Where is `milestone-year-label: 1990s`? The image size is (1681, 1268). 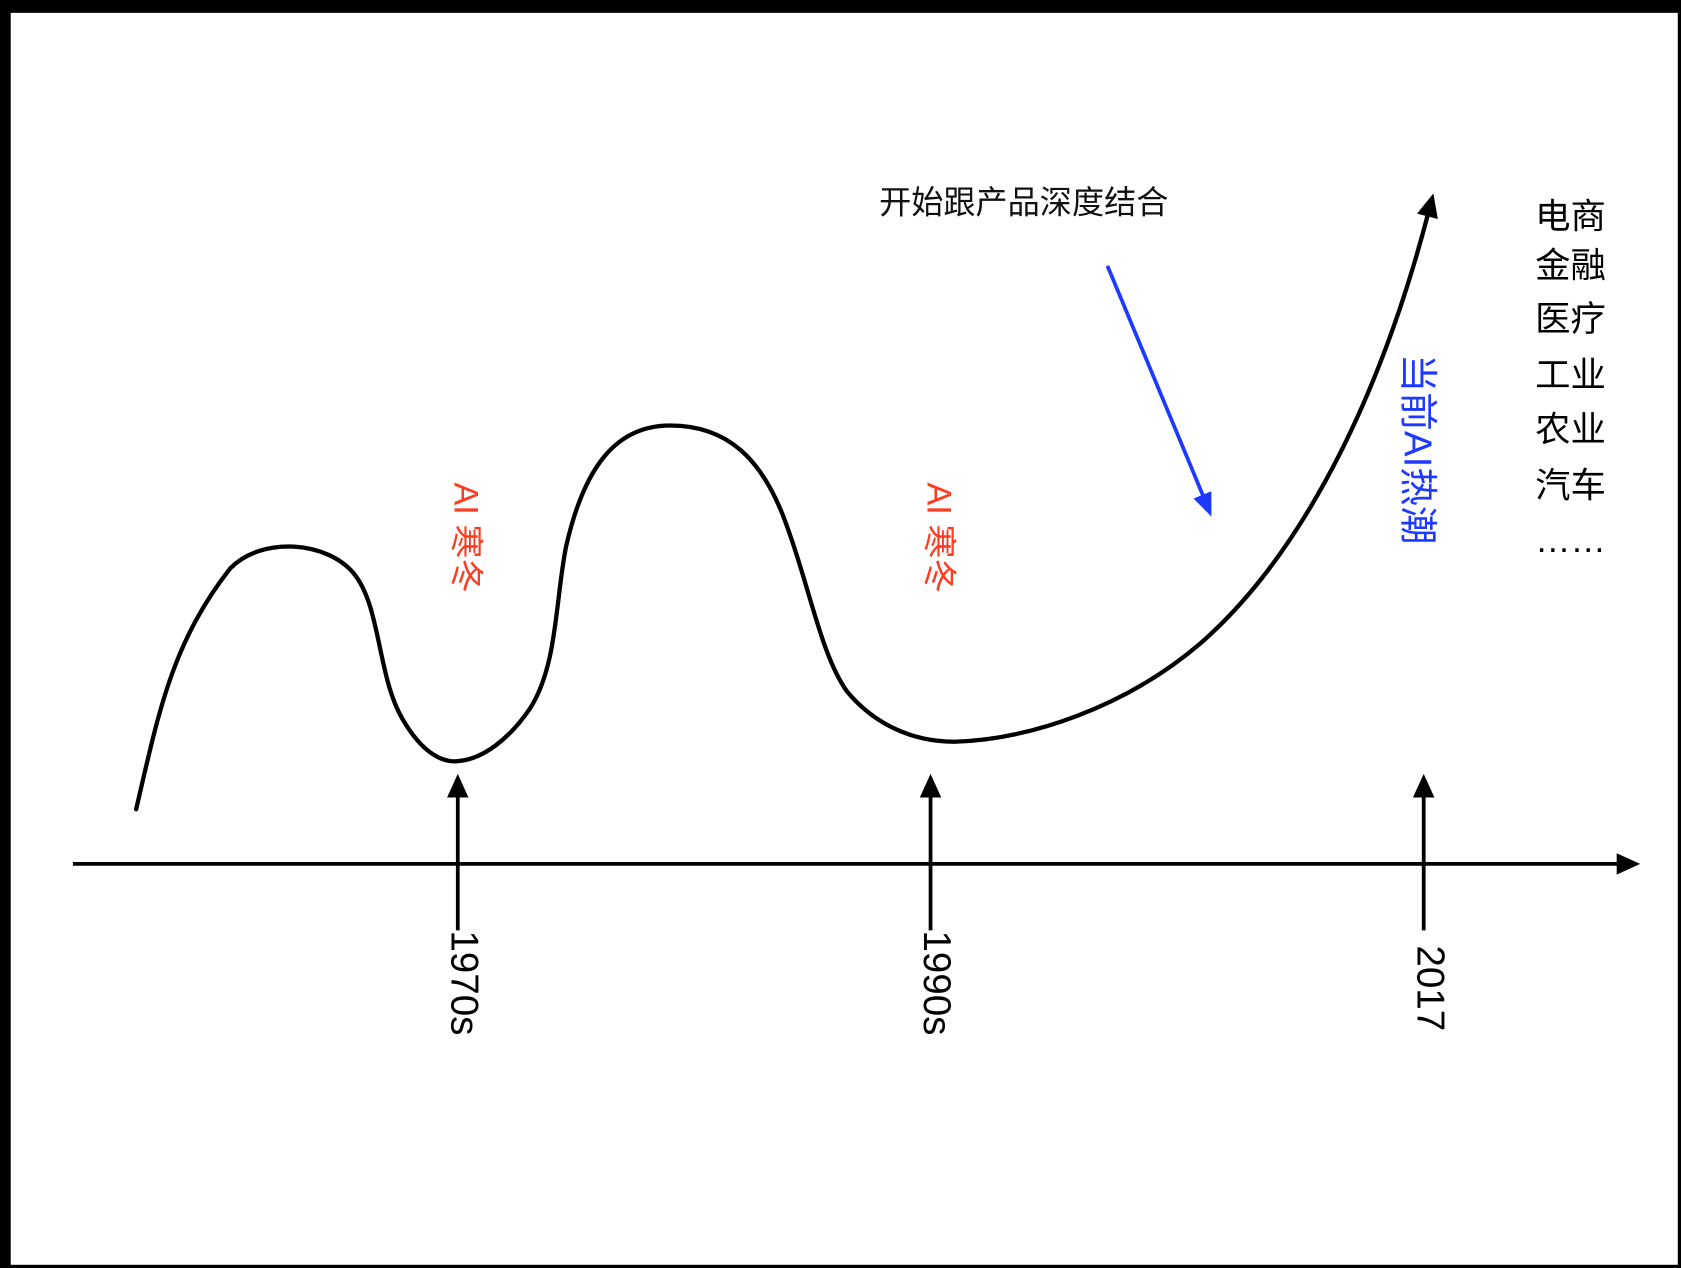
milestone-year-label: 1990s is located at coordinates (936, 982).